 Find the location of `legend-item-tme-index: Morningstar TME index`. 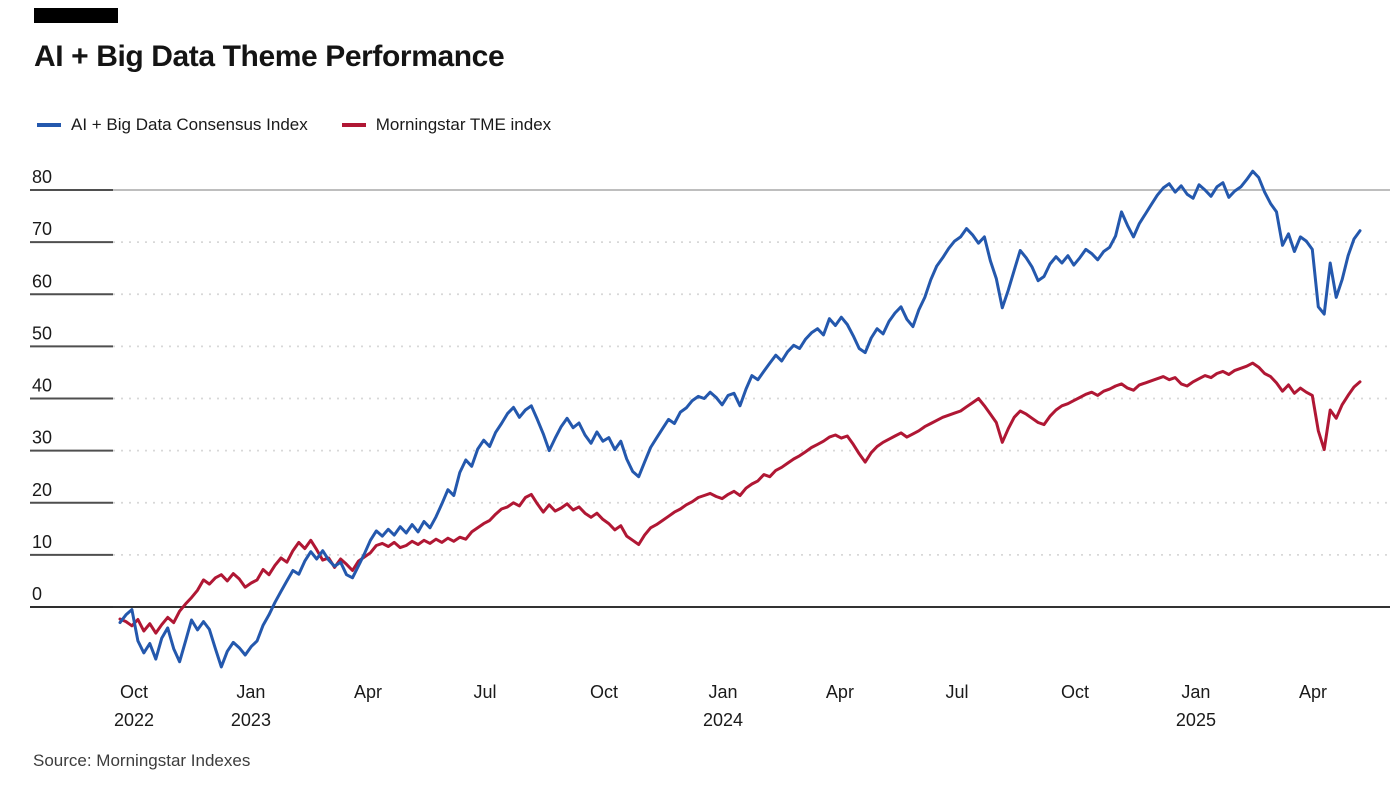

legend-item-tme-index: Morningstar TME index is located at coordinates (446, 125).